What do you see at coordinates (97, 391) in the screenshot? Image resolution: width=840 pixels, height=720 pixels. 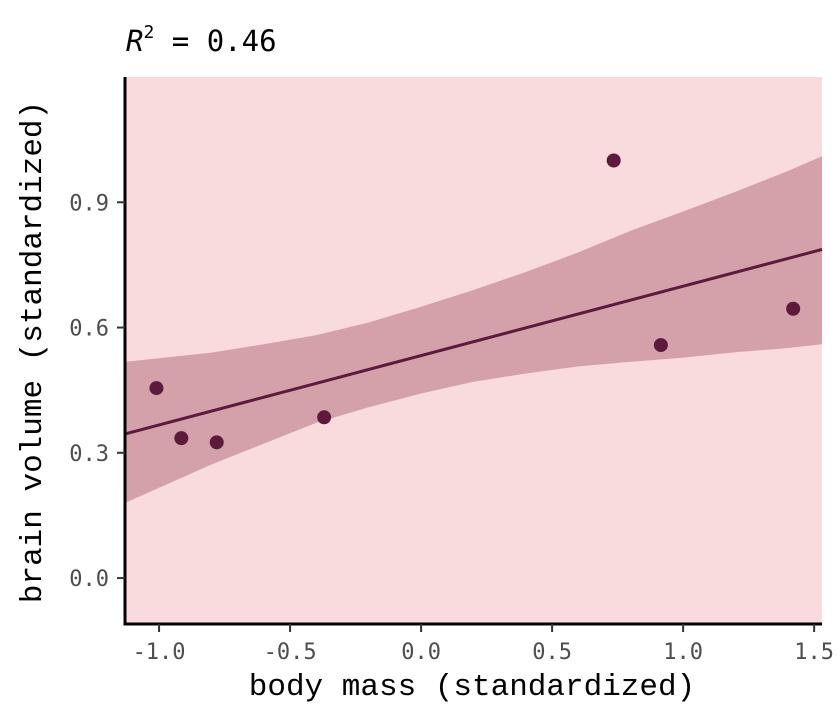 I see `y-ticks: 0.0 0.3 0.6 0.9` at bounding box center [97, 391].